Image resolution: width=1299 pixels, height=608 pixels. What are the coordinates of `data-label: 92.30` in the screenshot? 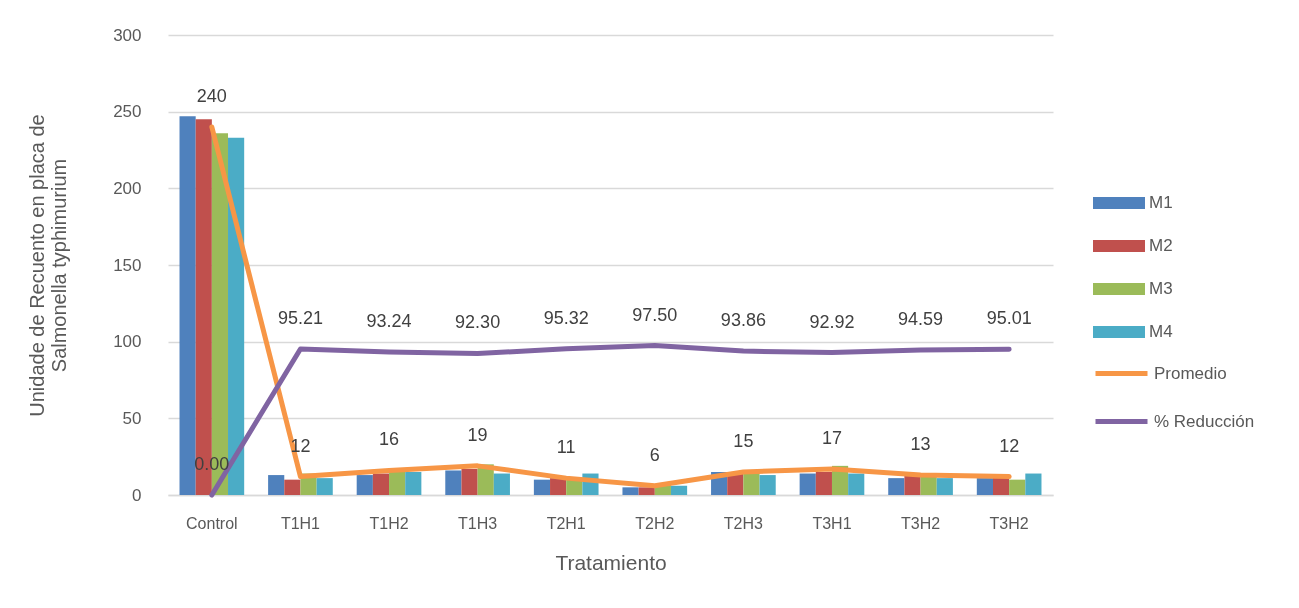 It's located at (478, 322).